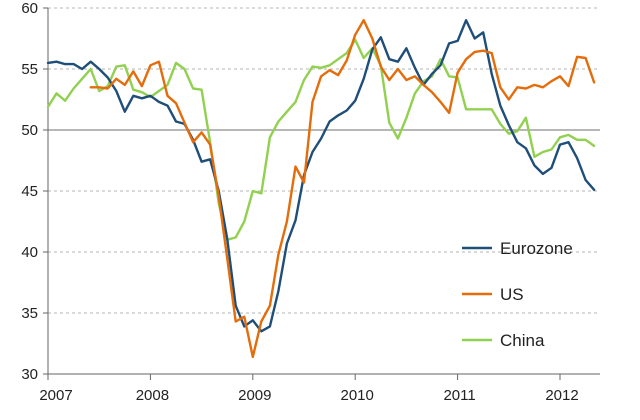  I want to click on x-tick-label: 2010, so click(357, 395).